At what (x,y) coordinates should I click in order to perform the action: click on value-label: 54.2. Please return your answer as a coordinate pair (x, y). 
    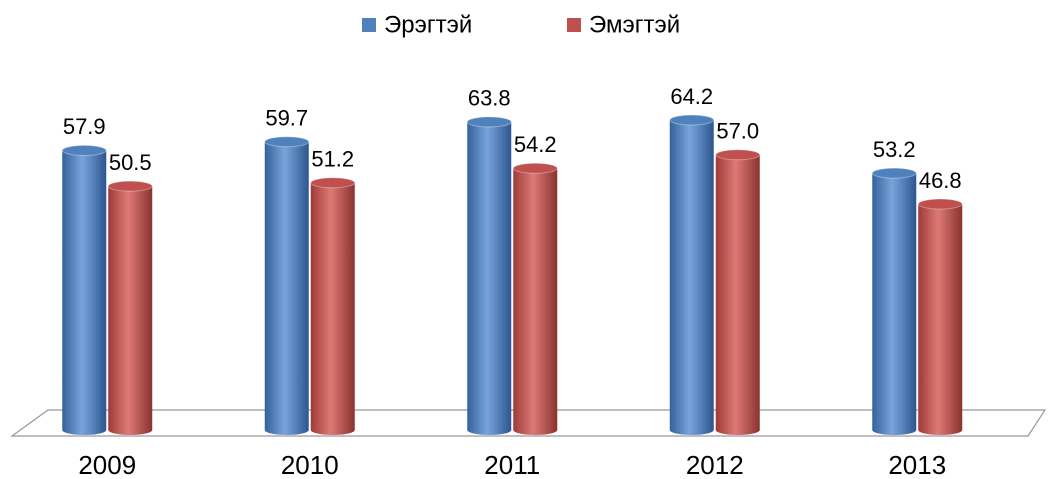
    Looking at the image, I should click on (535, 144).